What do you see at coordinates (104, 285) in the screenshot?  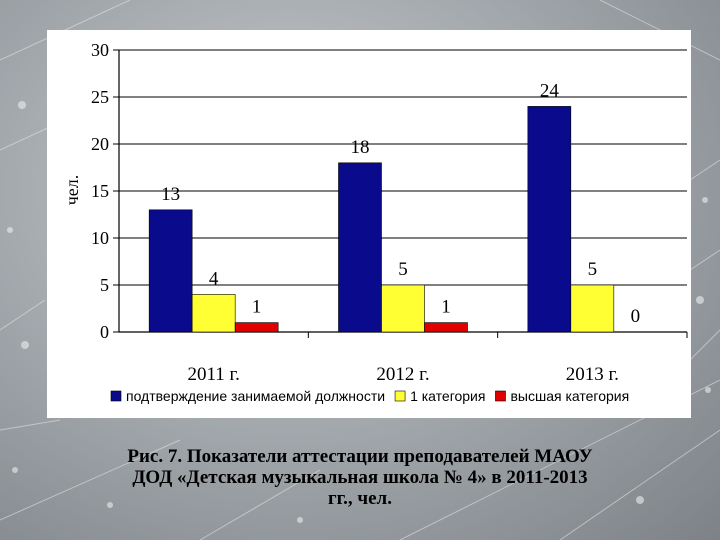 I see `y-tick-label: 5` at bounding box center [104, 285].